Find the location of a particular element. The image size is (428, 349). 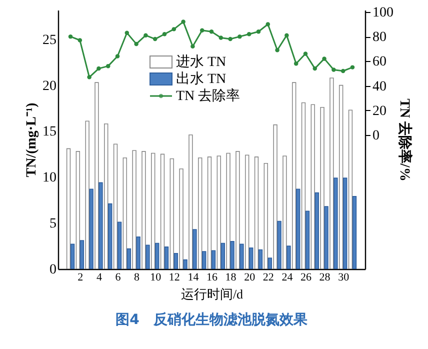

x-tick-label: 24 is located at coordinates (288, 278).